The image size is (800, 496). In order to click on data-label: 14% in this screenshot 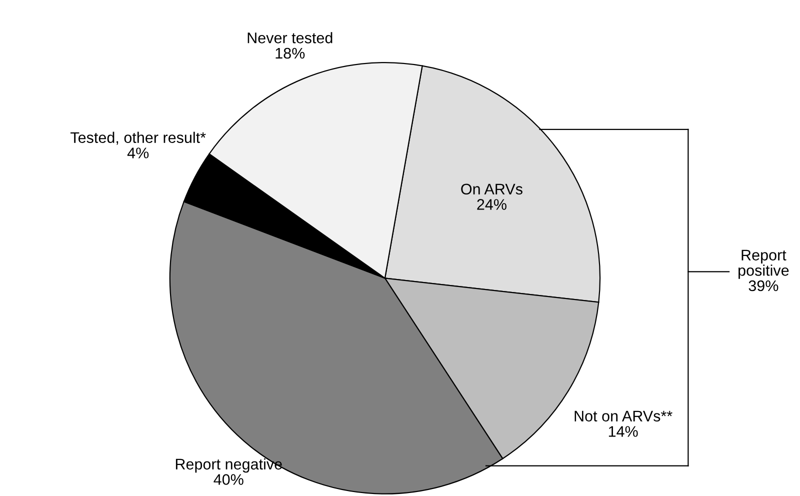, I will do `click(623, 431)`.